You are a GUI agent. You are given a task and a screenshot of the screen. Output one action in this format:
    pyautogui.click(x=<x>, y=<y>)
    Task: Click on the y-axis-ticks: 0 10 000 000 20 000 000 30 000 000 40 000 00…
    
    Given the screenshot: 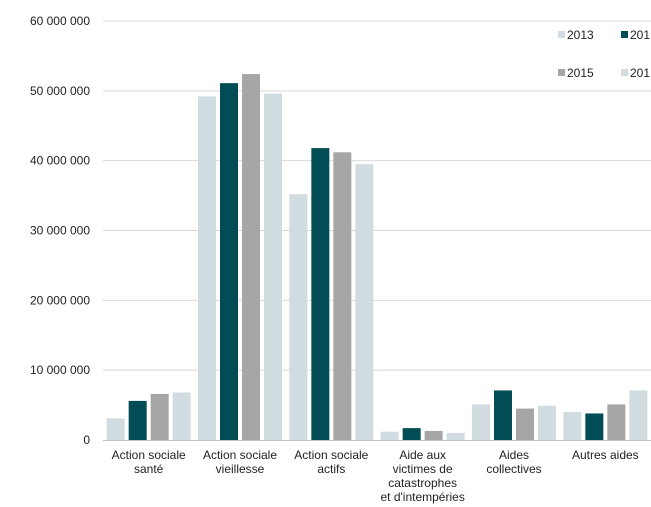 What is the action you would take?
    pyautogui.click(x=60, y=230)
    